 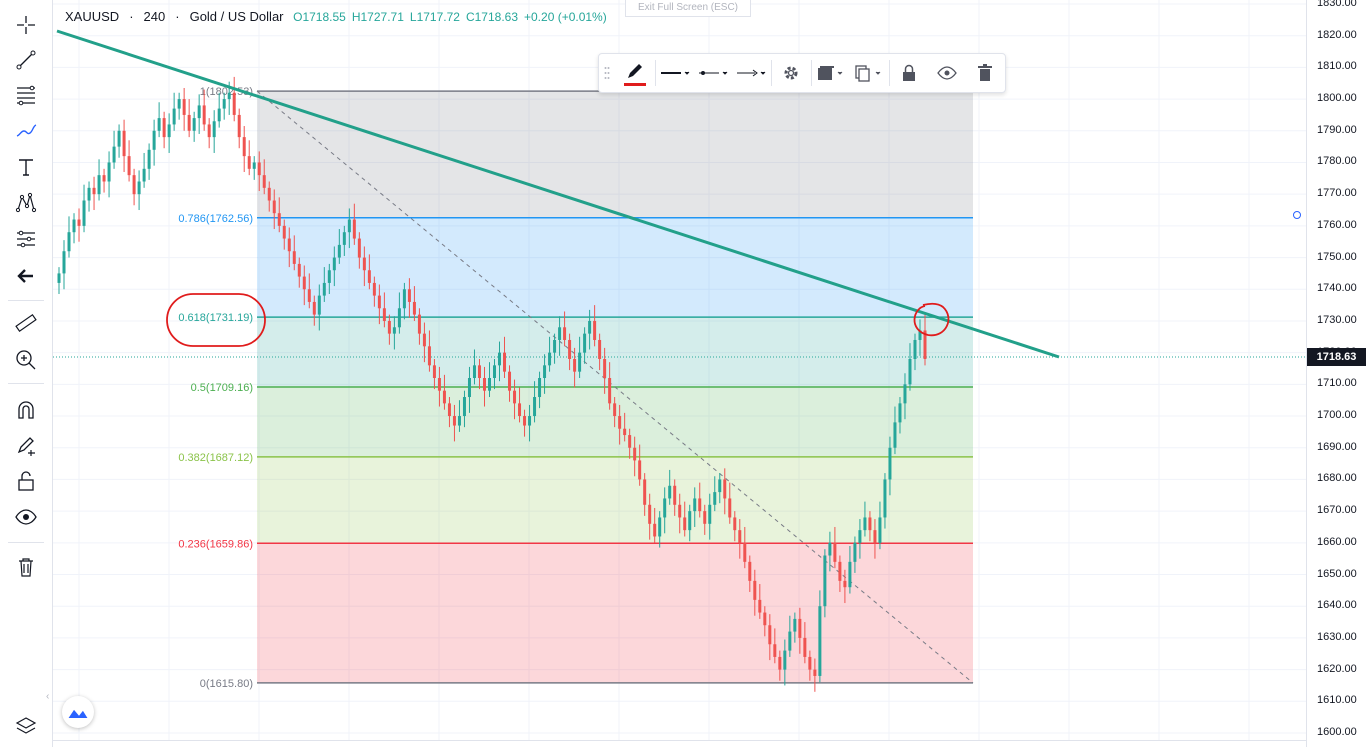 I want to click on price-tick-label: 1710.00, so click(x=1337, y=383).